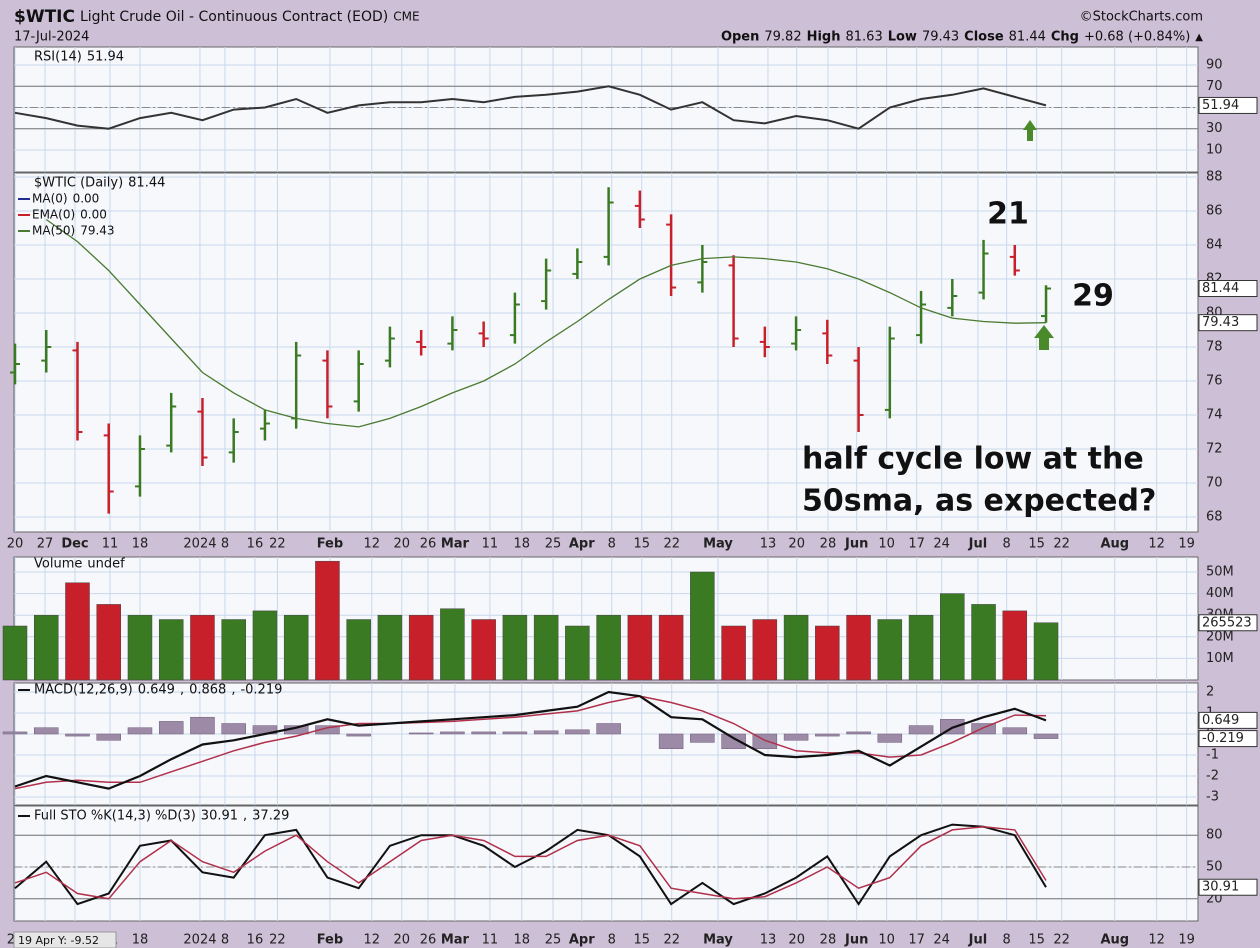 This screenshot has width=1260, height=948. Describe the element at coordinates (78, 183) in the screenshot. I see `legend-label: $WTIC (Daily)` at that location.